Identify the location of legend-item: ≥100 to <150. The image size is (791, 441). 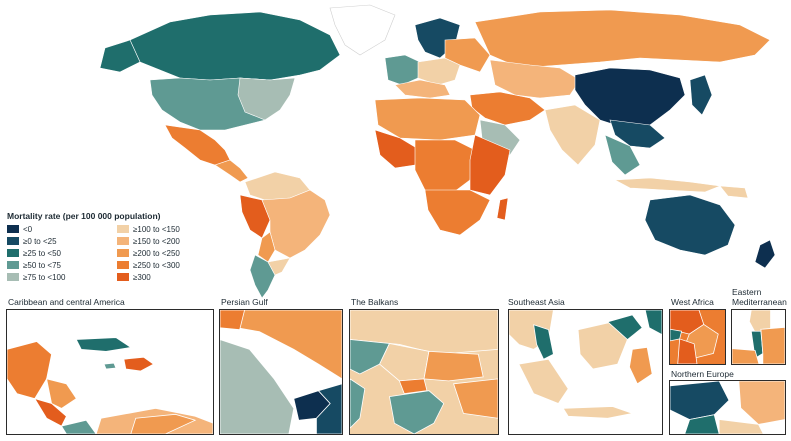
(177, 229).